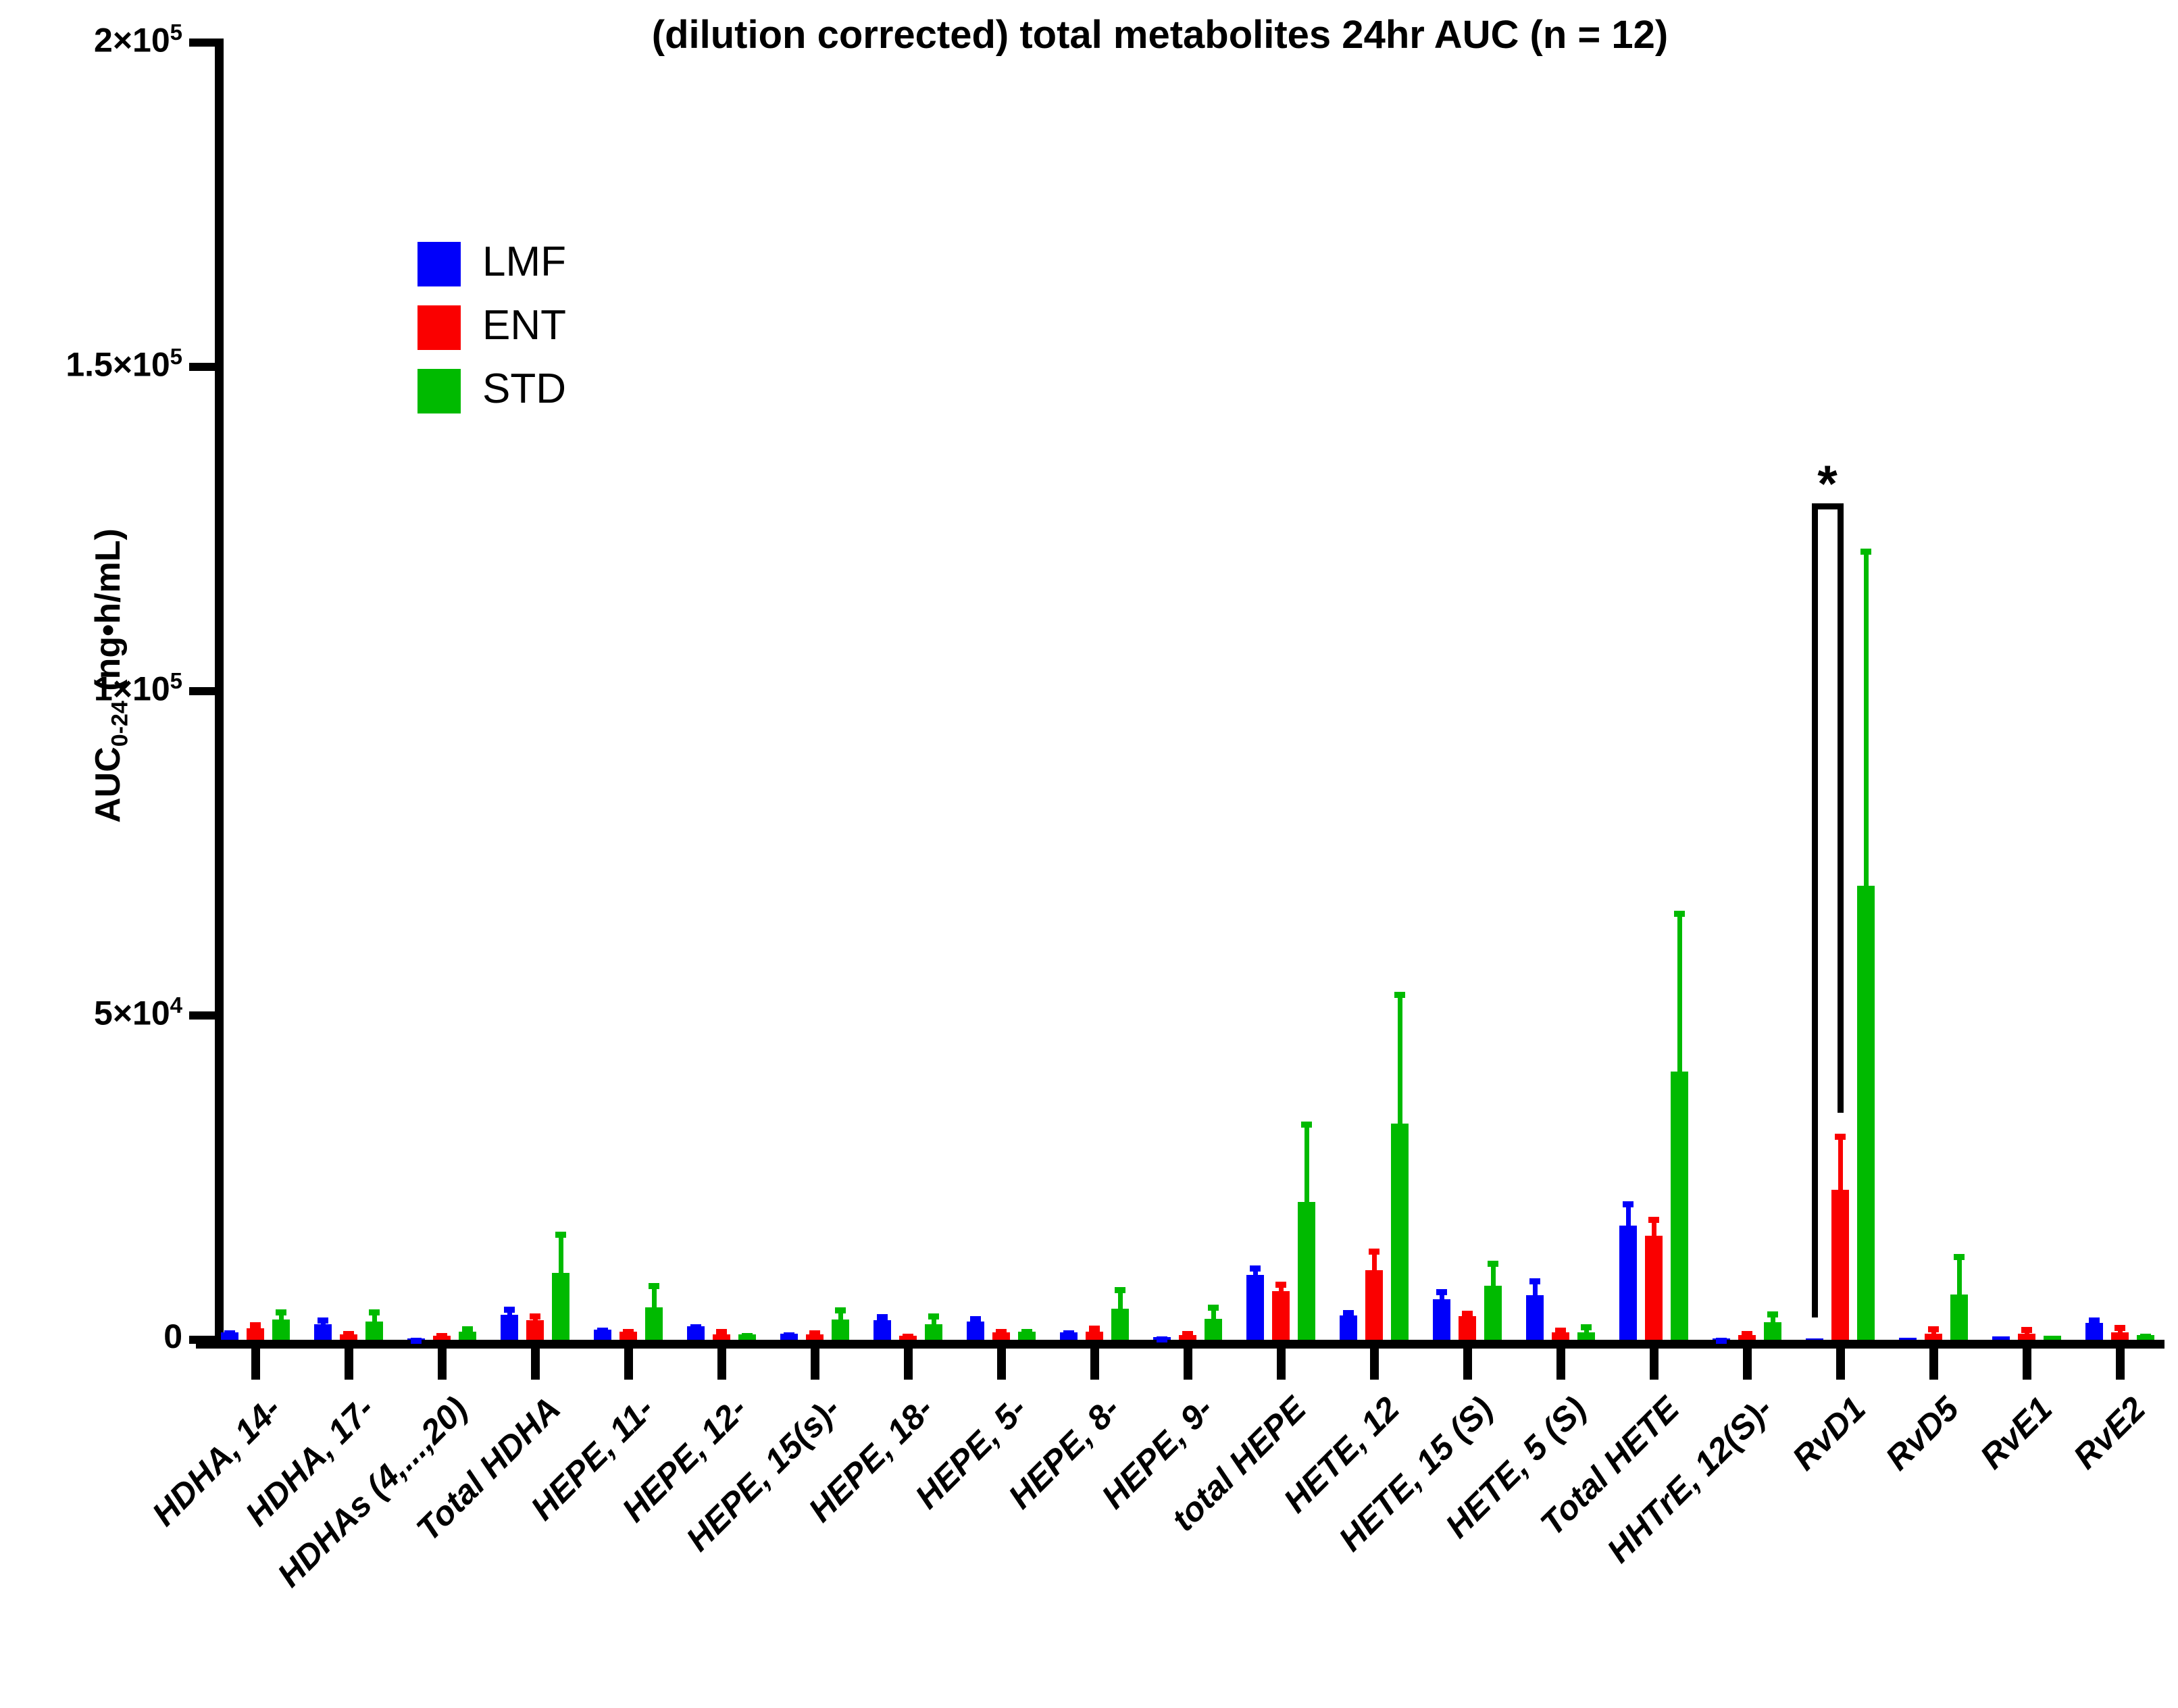 The height and width of the screenshot is (1708, 2178). What do you see at coordinates (439, 328) in the screenshot?
I see `legend-swatch-ent` at bounding box center [439, 328].